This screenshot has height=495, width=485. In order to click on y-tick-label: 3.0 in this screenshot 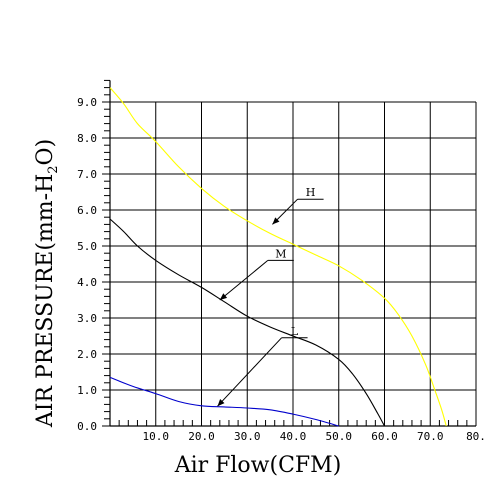, I will do `click(87, 318)`.